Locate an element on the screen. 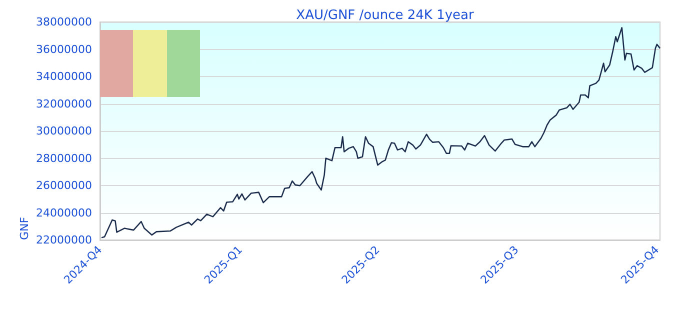 This screenshot has width=680, height=320. y-tick-label: 36000000 is located at coordinates (64, 49).